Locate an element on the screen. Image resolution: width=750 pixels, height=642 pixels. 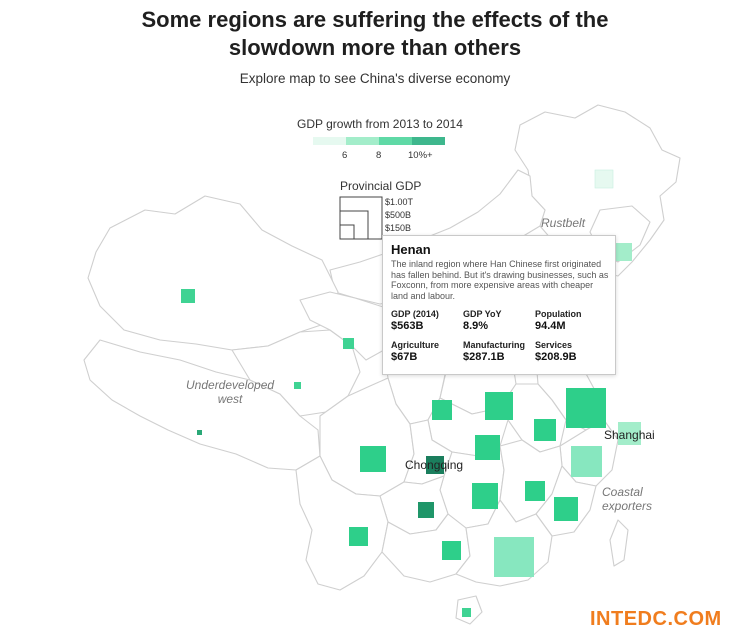
region-taiwan is located at coordinates (619, 543).